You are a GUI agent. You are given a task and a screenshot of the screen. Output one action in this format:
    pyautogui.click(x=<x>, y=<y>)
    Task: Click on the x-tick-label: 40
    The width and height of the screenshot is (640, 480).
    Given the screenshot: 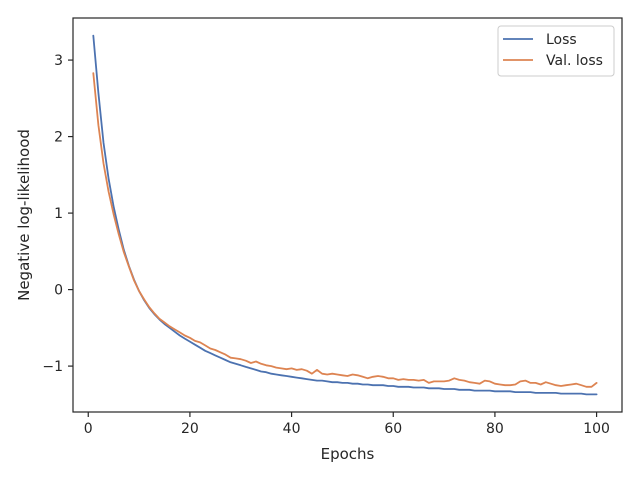 What is the action you would take?
    pyautogui.click(x=292, y=429)
    